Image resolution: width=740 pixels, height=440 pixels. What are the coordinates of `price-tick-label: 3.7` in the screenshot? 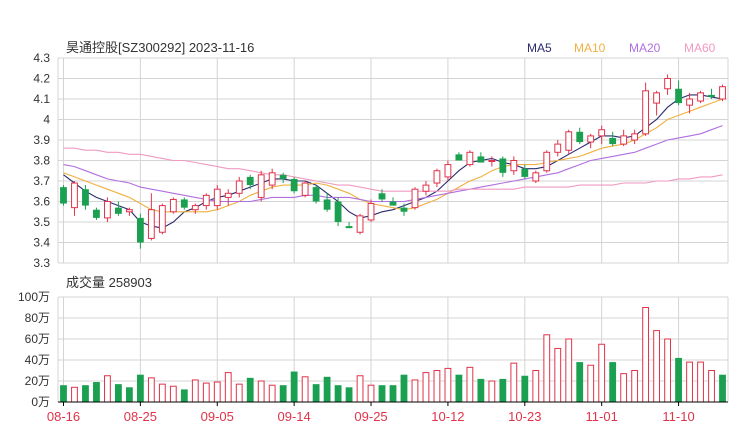 It's located at (41, 181).